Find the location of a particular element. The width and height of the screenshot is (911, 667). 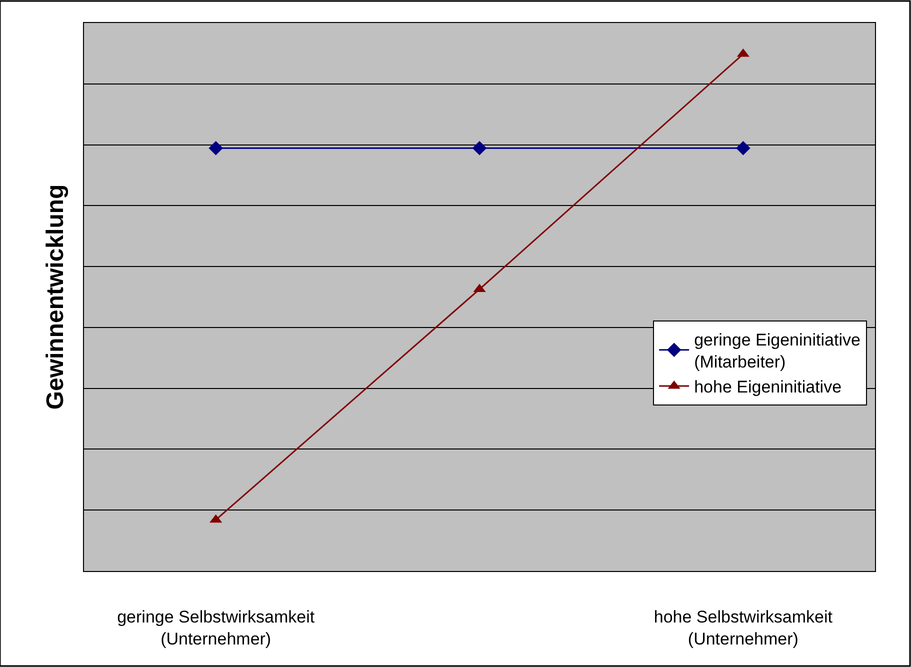

x-tick-label: hohe Selbstwirksamkeit (Unternehmer) is located at coordinates (743, 627).